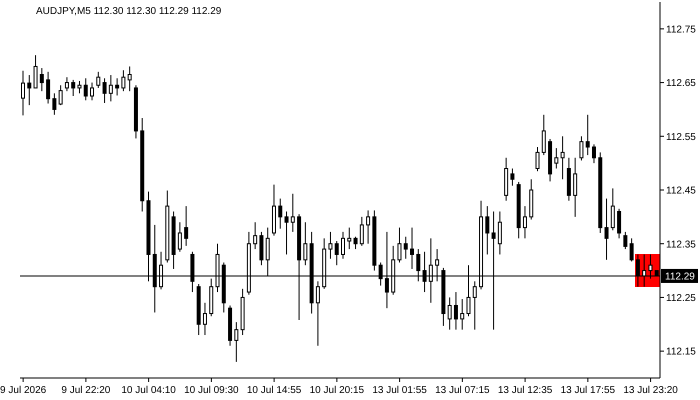 The height and width of the screenshot is (400, 700). What do you see at coordinates (23, 390) in the screenshot?
I see `x-tick-label: 9 Jul 2026` at bounding box center [23, 390].